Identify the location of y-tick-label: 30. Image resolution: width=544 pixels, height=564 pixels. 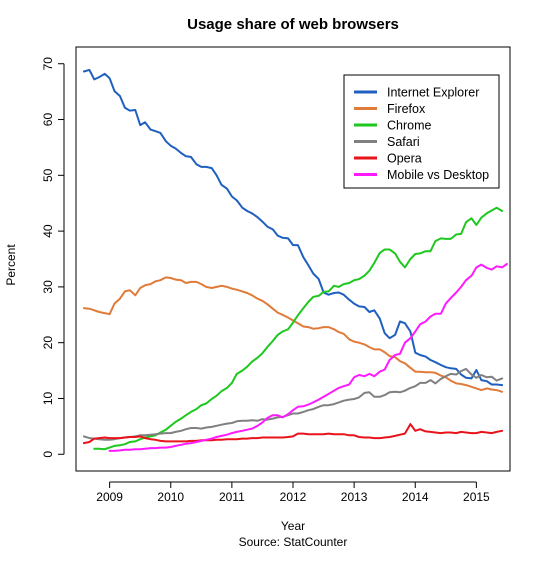
(48, 287).